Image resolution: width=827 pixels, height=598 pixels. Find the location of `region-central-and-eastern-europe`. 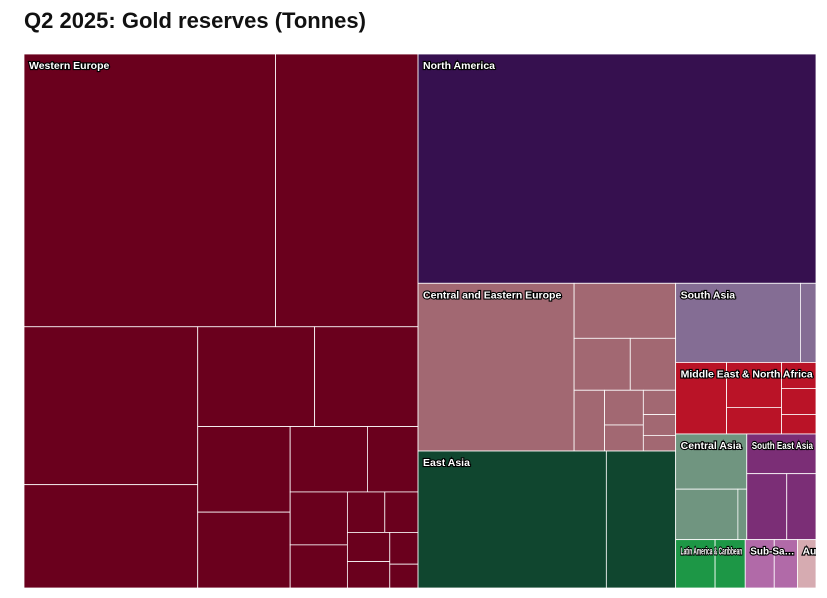

region-central-and-eastern-europe is located at coordinates (547, 367).